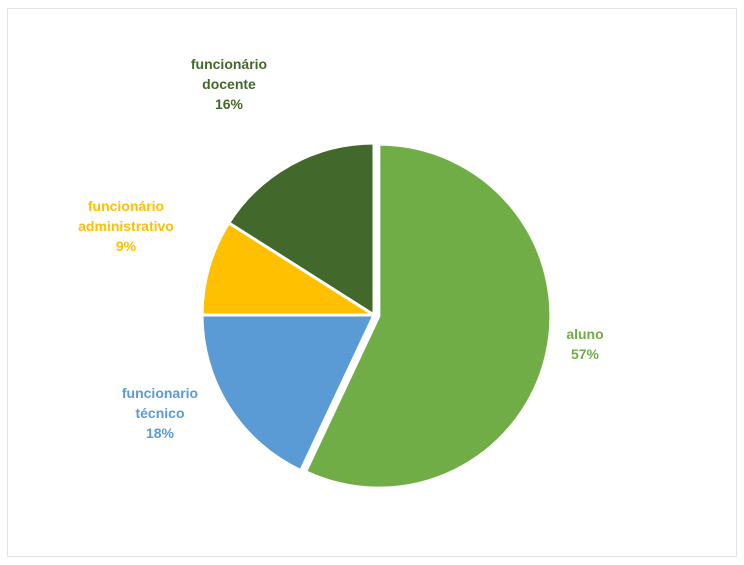 This screenshot has width=744, height=565. I want to click on data-label-funcion-rio-administrativo: funcionário administrativo 9%, so click(126, 226).